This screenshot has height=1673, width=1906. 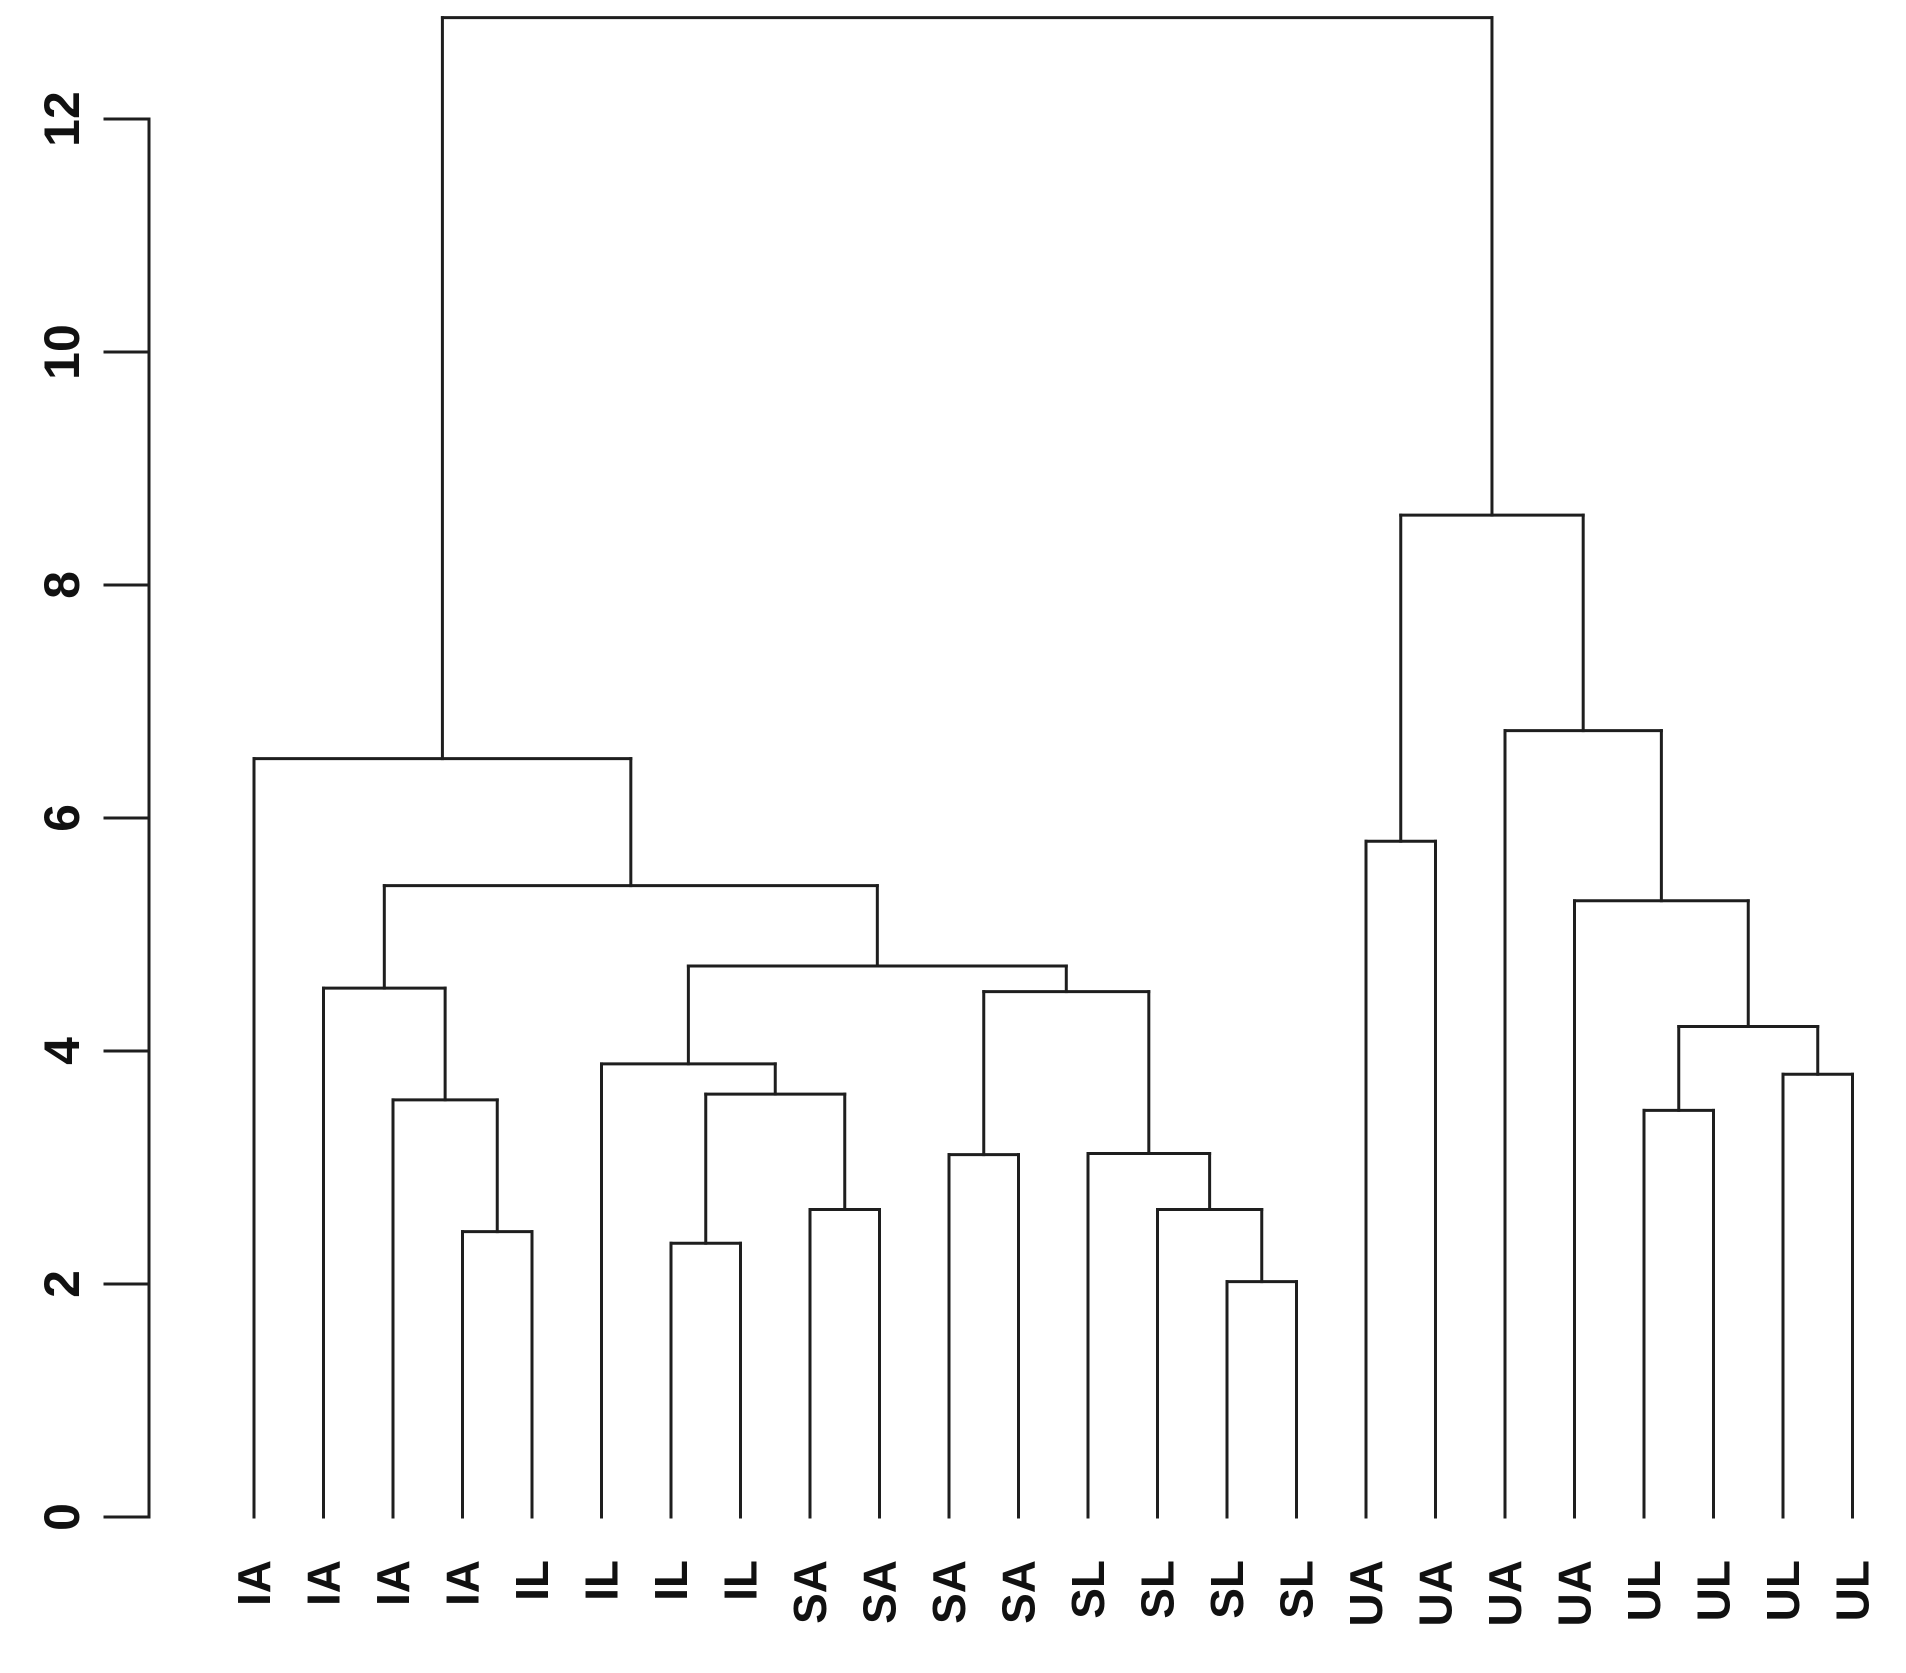 I want to click on y-tick-label: 12, so click(x=62, y=119).